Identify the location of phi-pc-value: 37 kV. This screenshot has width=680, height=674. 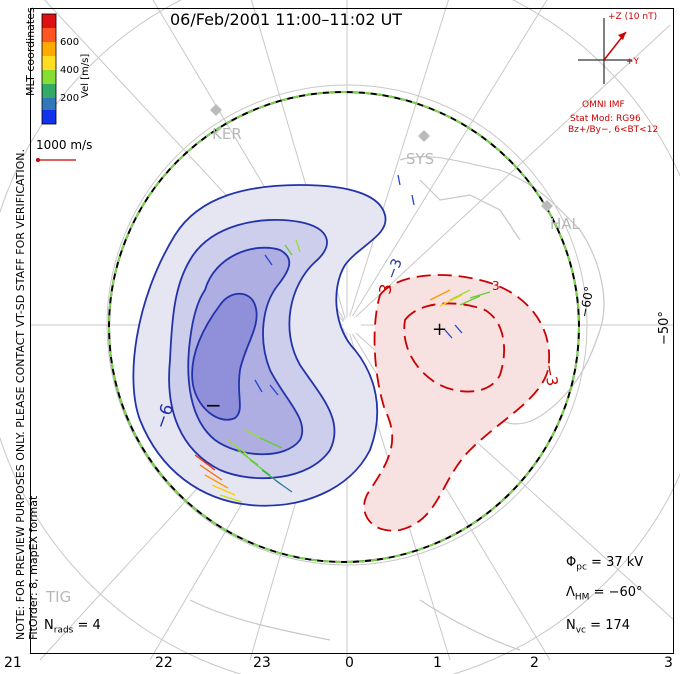
(625, 562).